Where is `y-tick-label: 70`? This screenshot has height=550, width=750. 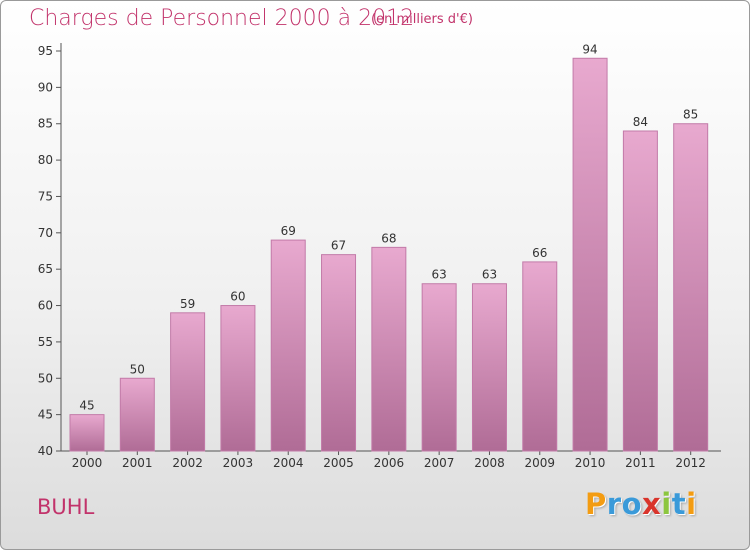 y-tick-label: 70 is located at coordinates (45, 233).